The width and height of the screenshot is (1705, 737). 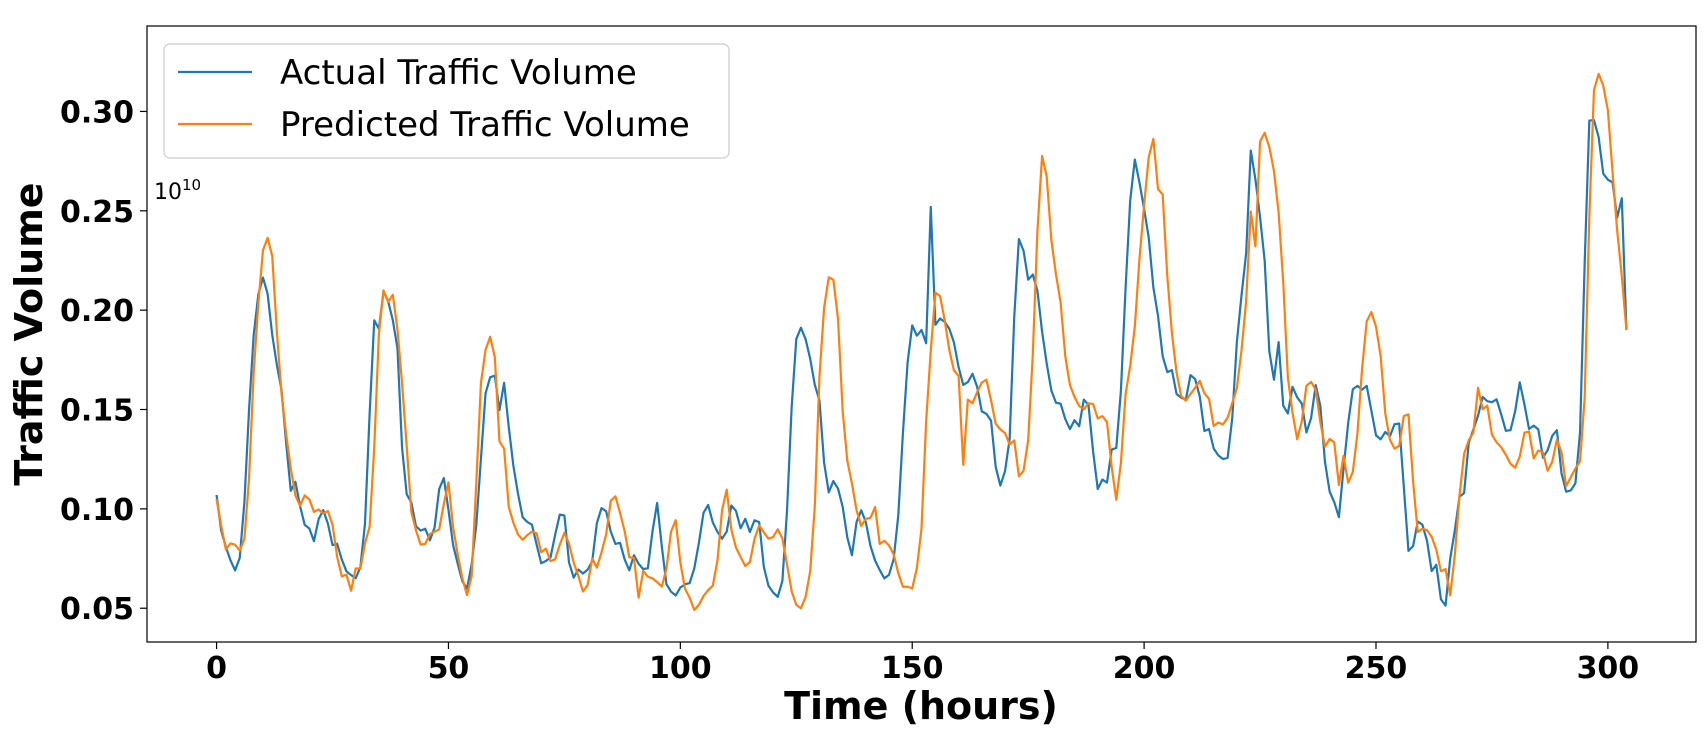 I want to click on y-tick-label: 0.20, so click(x=97, y=311).